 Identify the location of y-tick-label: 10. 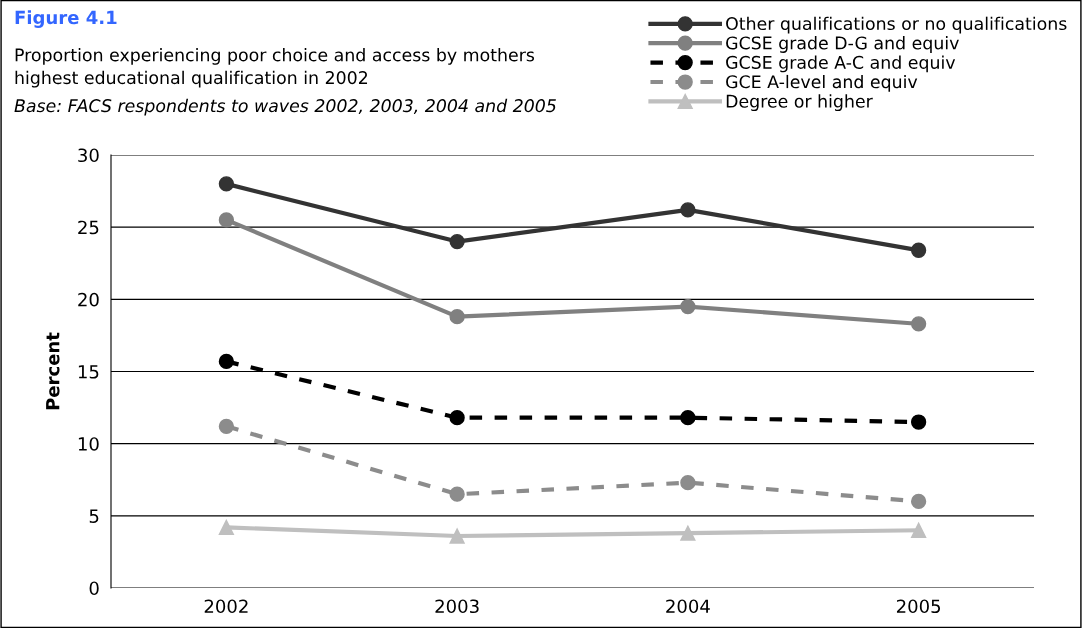
(88, 444).